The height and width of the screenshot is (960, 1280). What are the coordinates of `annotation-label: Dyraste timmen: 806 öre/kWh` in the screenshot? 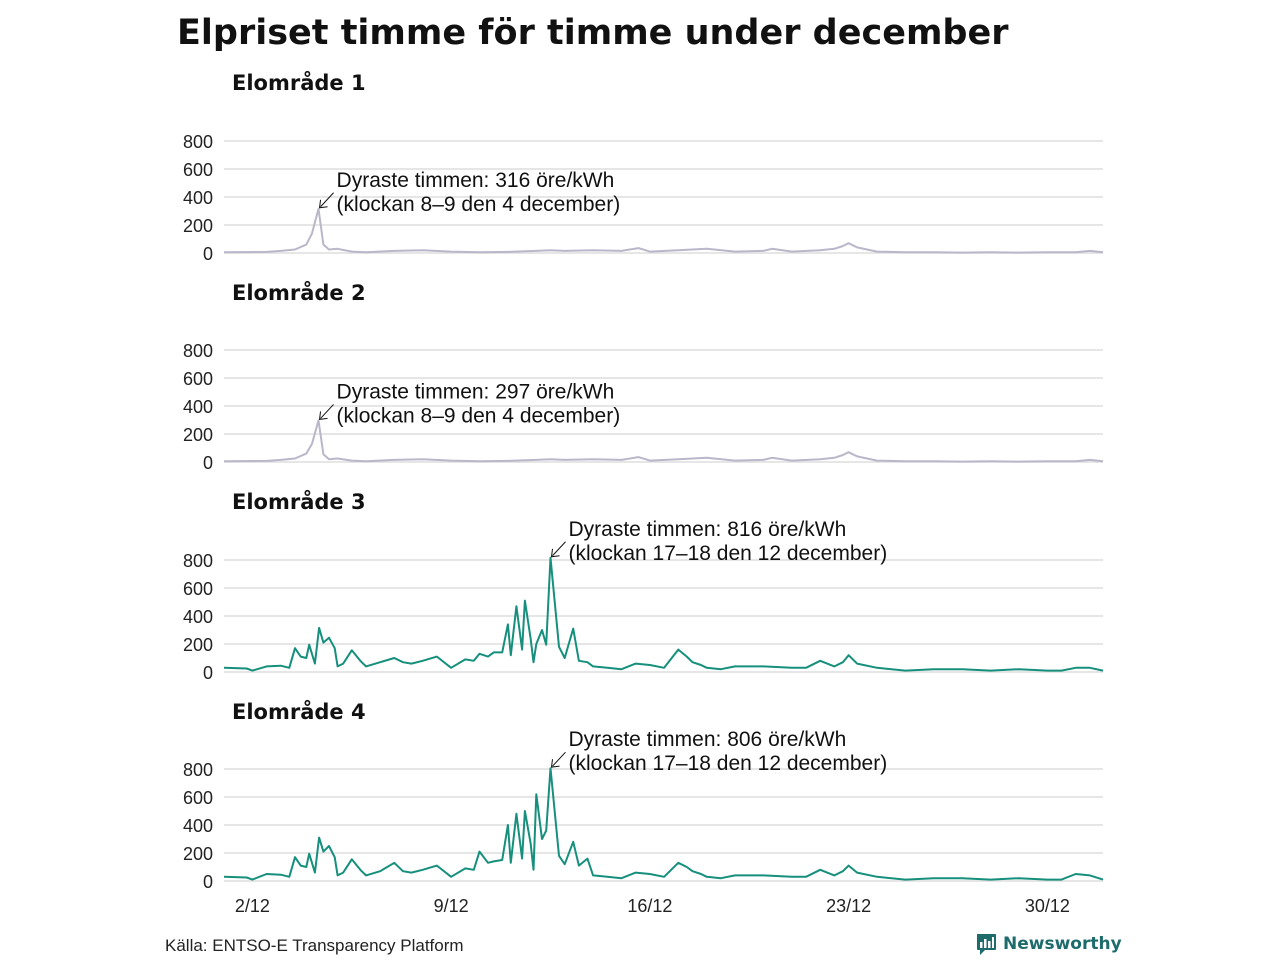 It's located at (708, 739).